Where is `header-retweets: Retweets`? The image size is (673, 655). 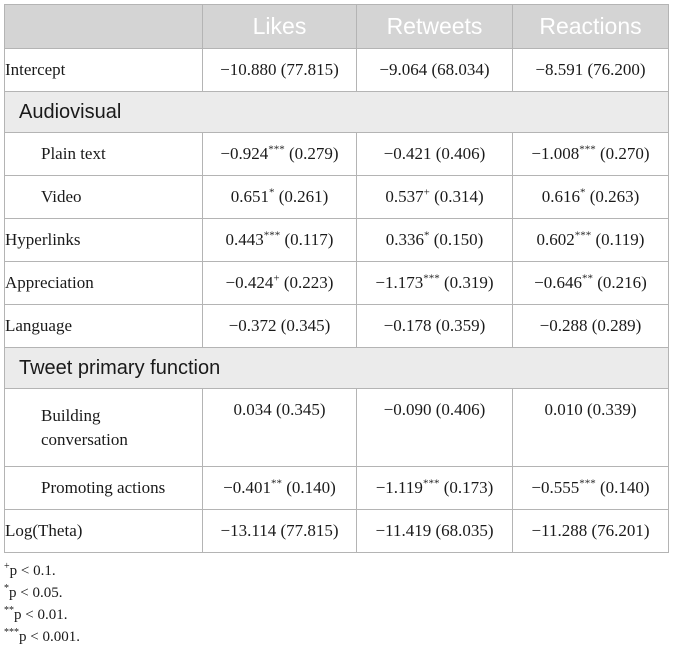
header-retweets: Retweets is located at coordinates (434, 26).